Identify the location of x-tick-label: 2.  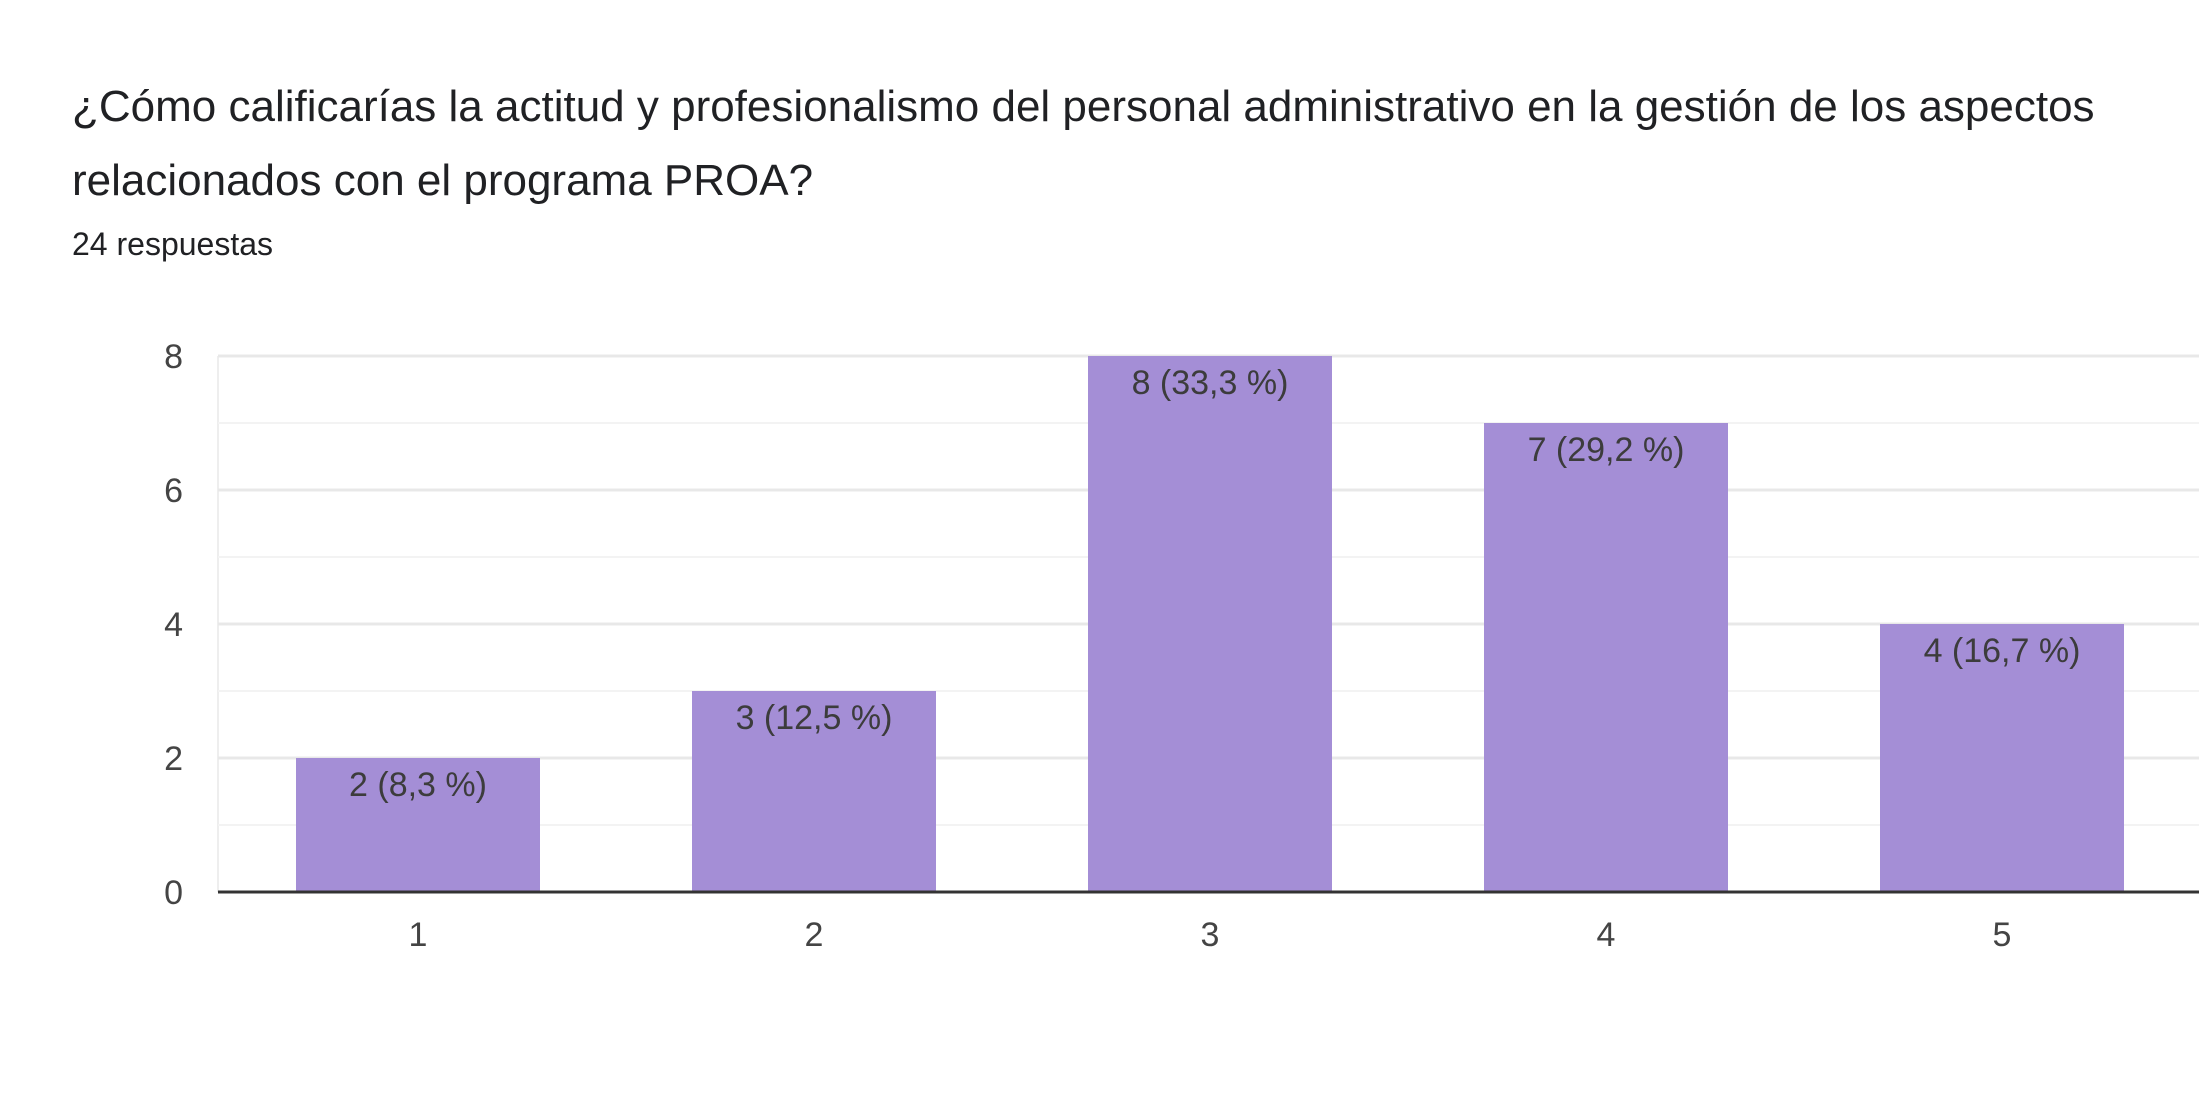
(814, 935).